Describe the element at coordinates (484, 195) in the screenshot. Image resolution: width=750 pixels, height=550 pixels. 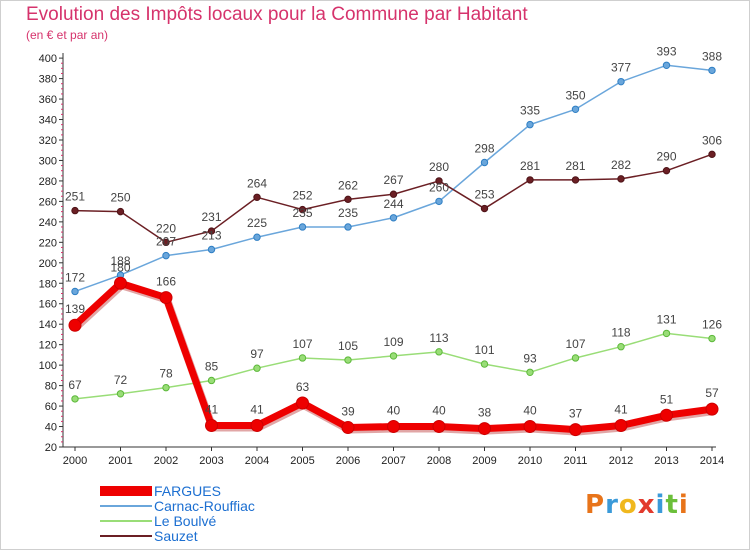
I see `data-label-sauzet: 253` at that location.